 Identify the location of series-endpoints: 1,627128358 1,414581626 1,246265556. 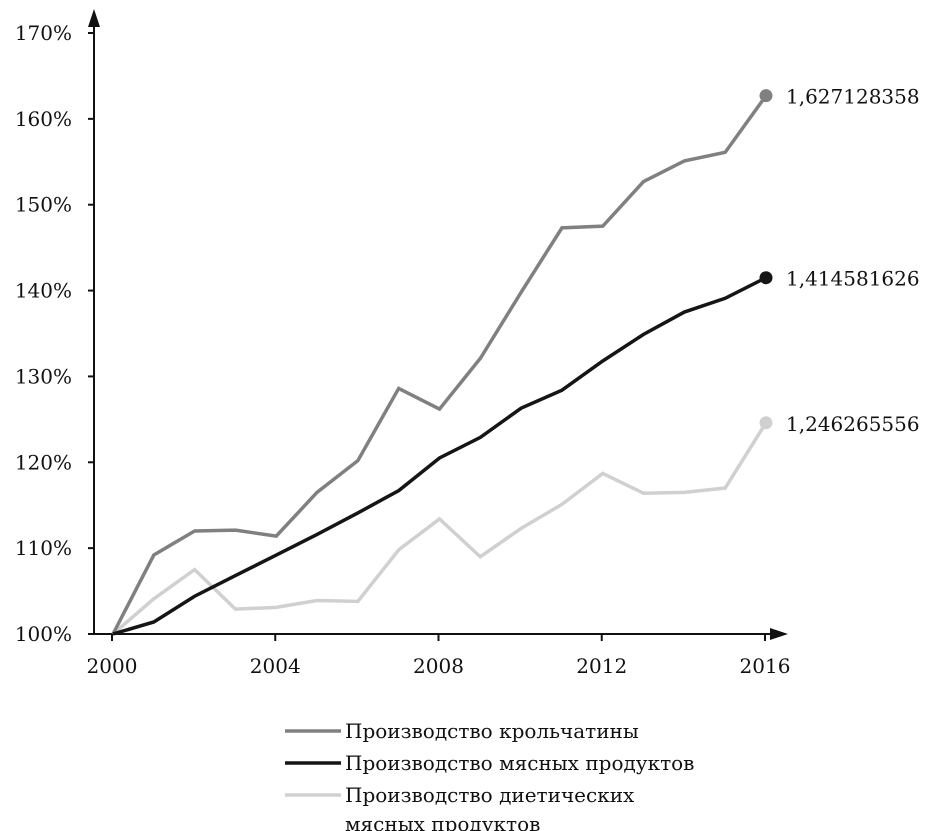
(839, 260).